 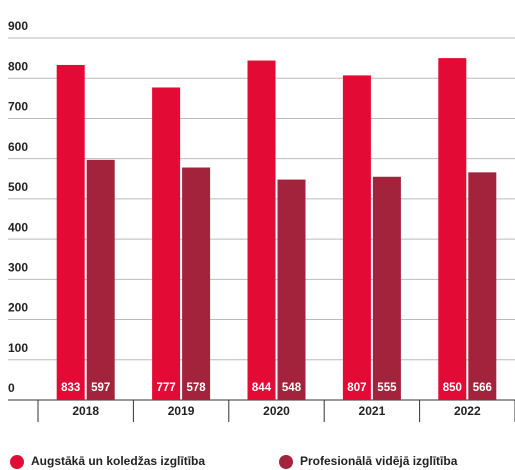 What do you see at coordinates (197, 388) in the screenshot?
I see `value-label: 578` at bounding box center [197, 388].